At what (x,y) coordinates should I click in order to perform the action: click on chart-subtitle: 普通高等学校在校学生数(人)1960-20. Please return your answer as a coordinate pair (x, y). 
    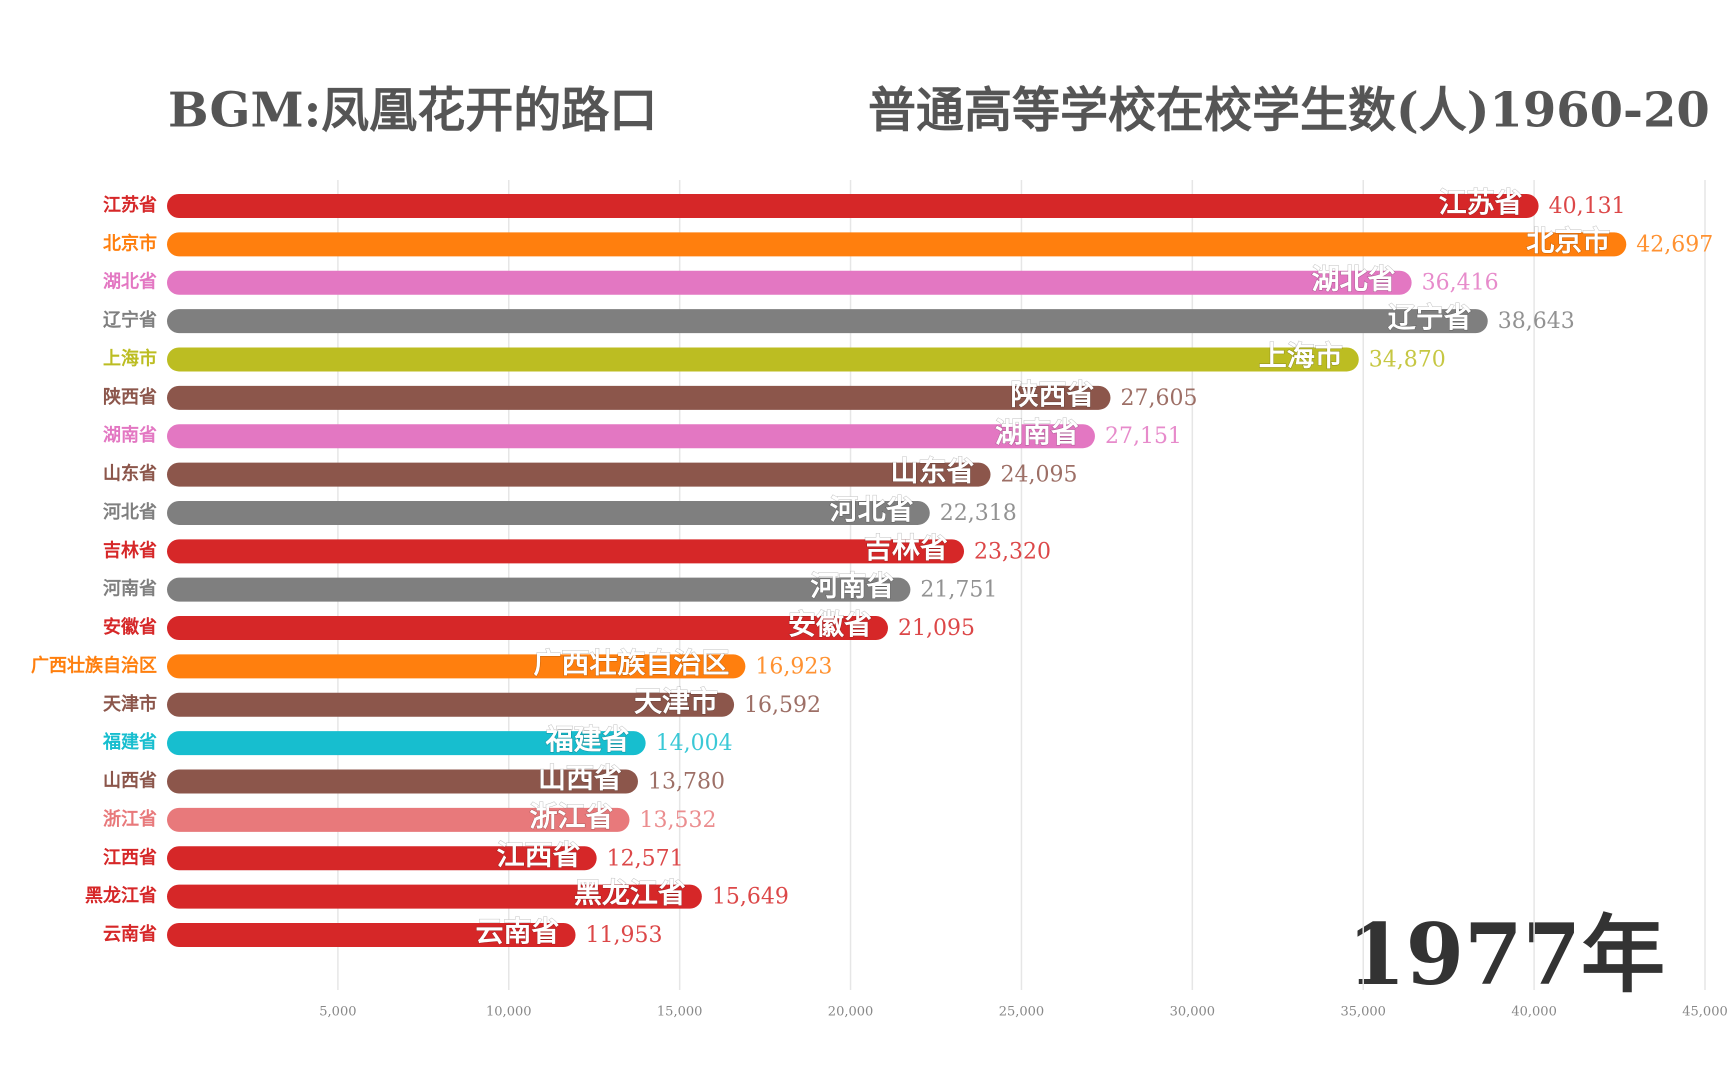
    Looking at the image, I should click on (1289, 111).